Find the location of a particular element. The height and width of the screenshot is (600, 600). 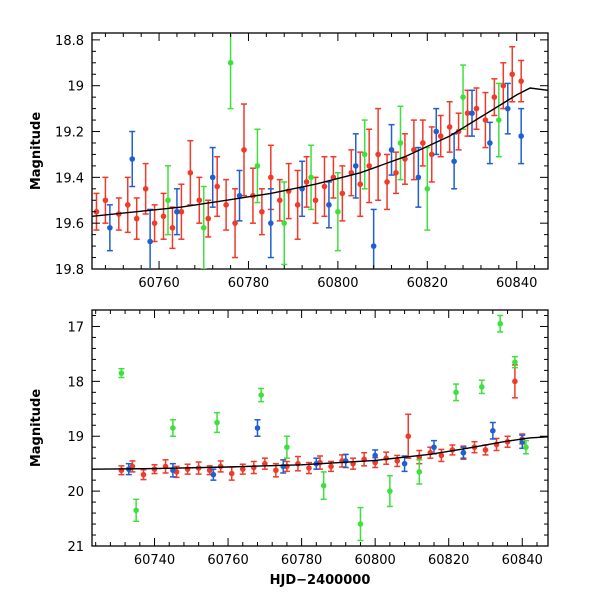

top-y-tick-label-3: 19.4 is located at coordinates (69, 178).